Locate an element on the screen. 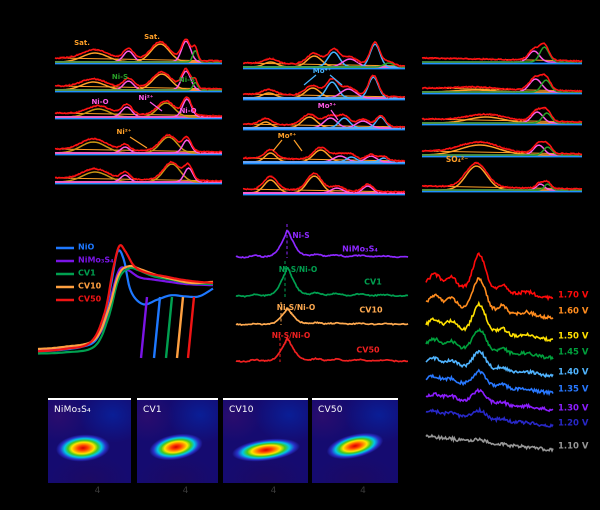 Image resolution: width=600 pixels, height=510 pixels. exafs-peak-label-2: Ni-S/Ni-O is located at coordinates (298, 269).